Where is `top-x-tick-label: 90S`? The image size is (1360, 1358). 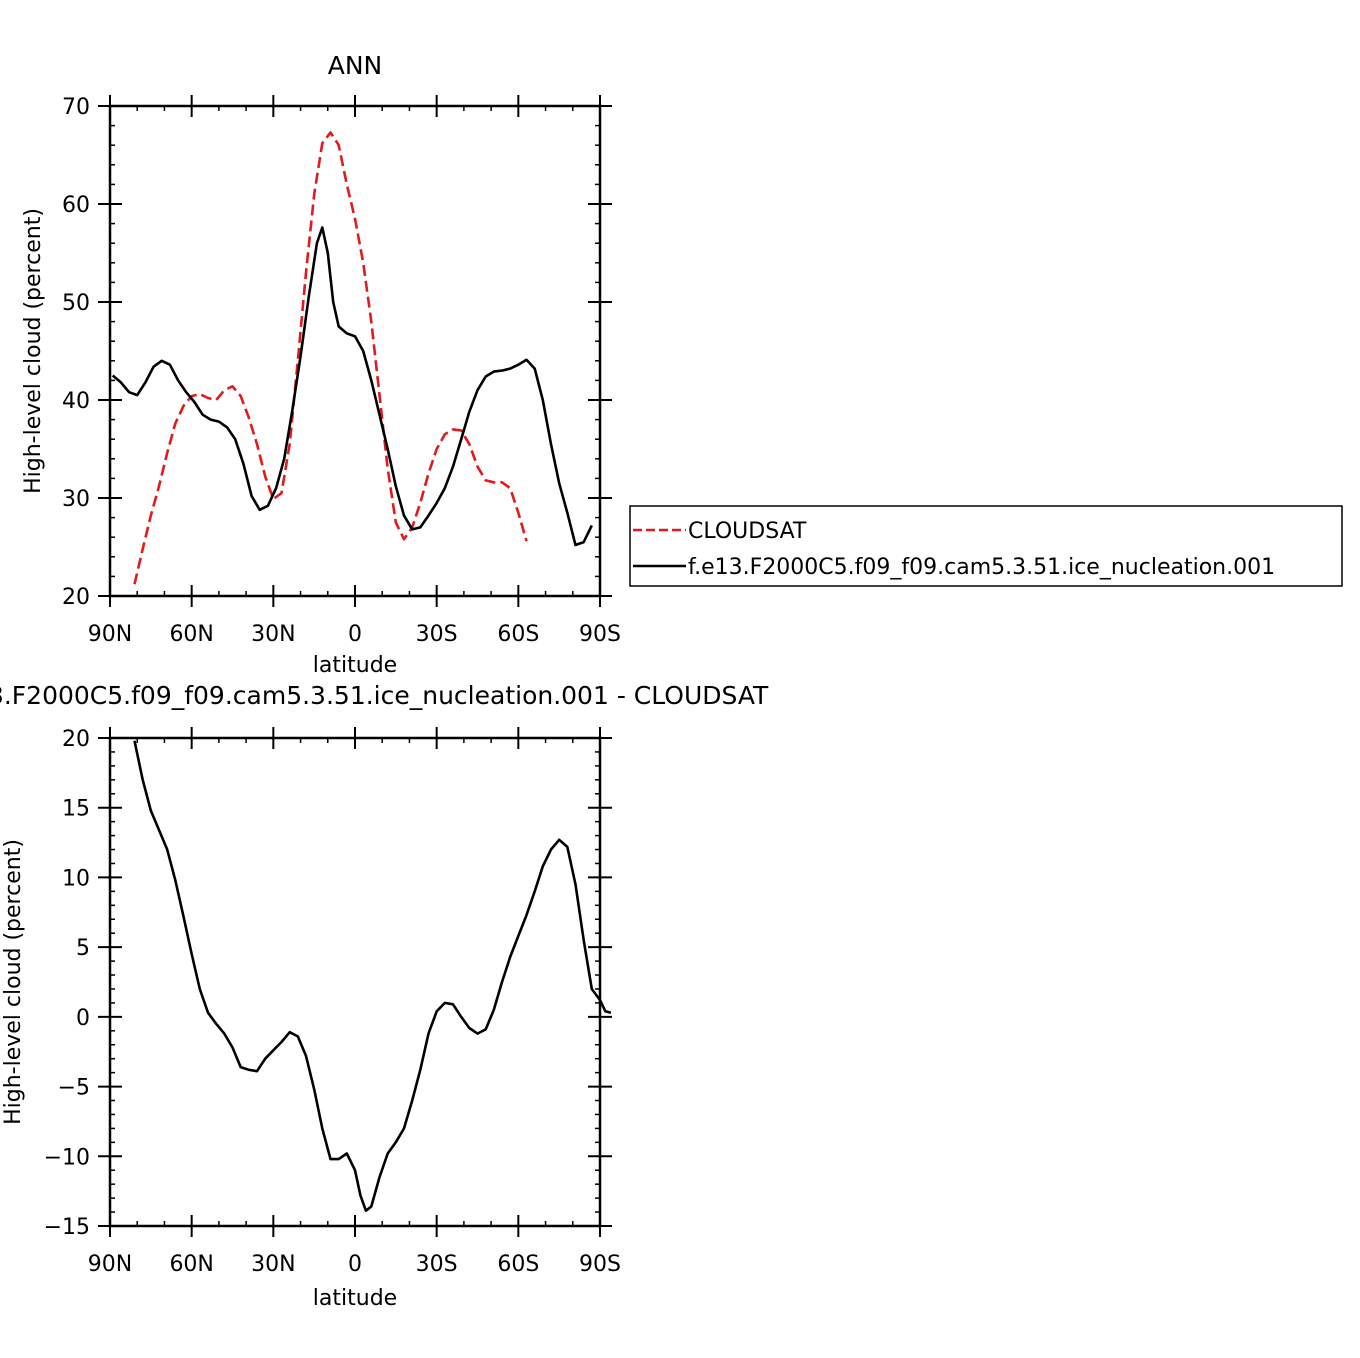 top-x-tick-label: 90S is located at coordinates (600, 634).